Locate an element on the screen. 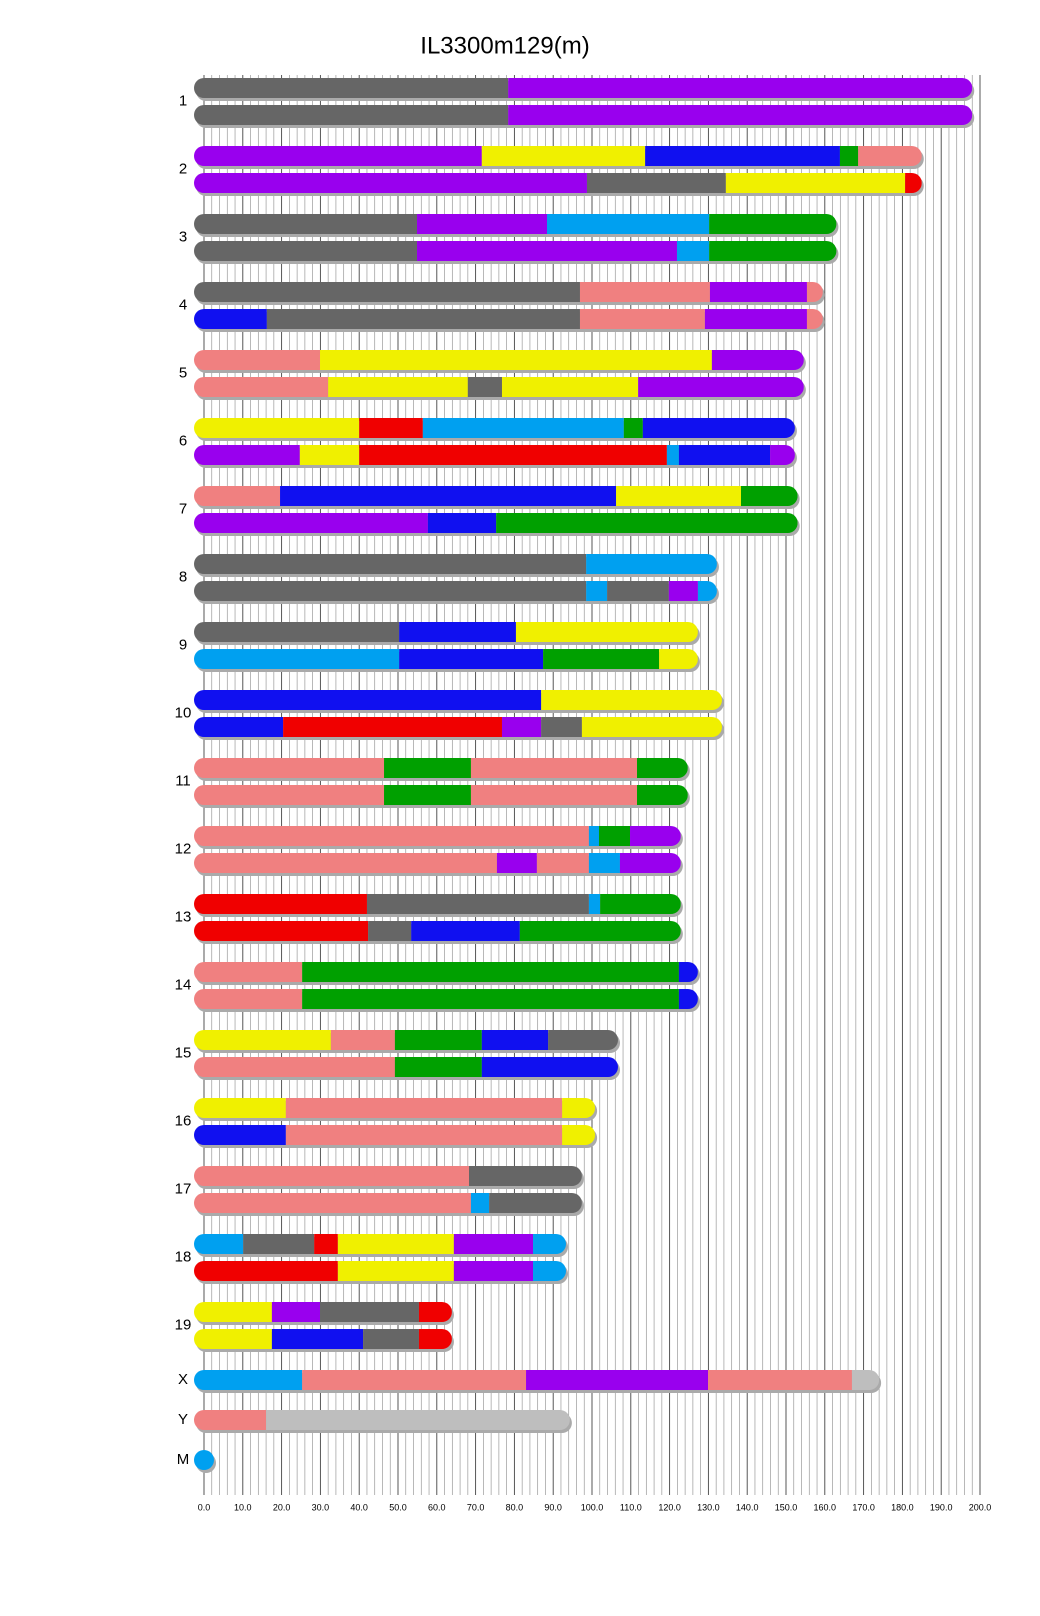 Image resolution: width=1040 pixels, height=1616 pixels. x-tick-label: 10.0 is located at coordinates (243, 1507).